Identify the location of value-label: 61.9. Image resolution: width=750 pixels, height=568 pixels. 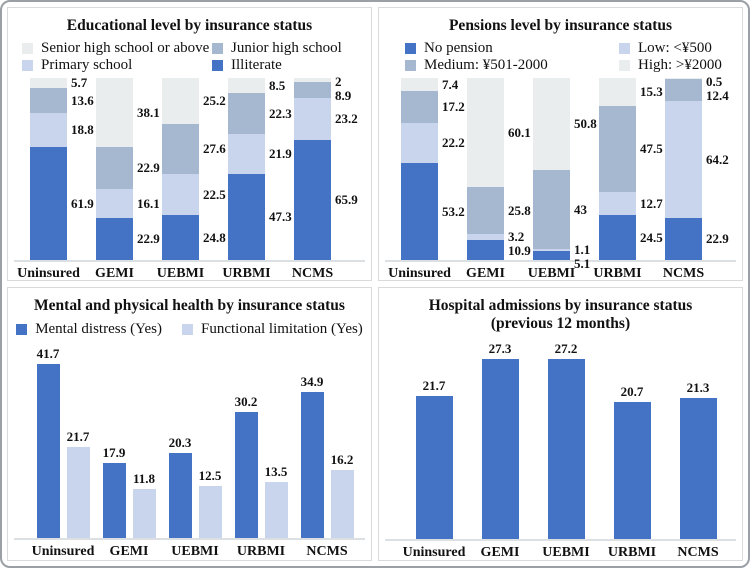
(82, 203).